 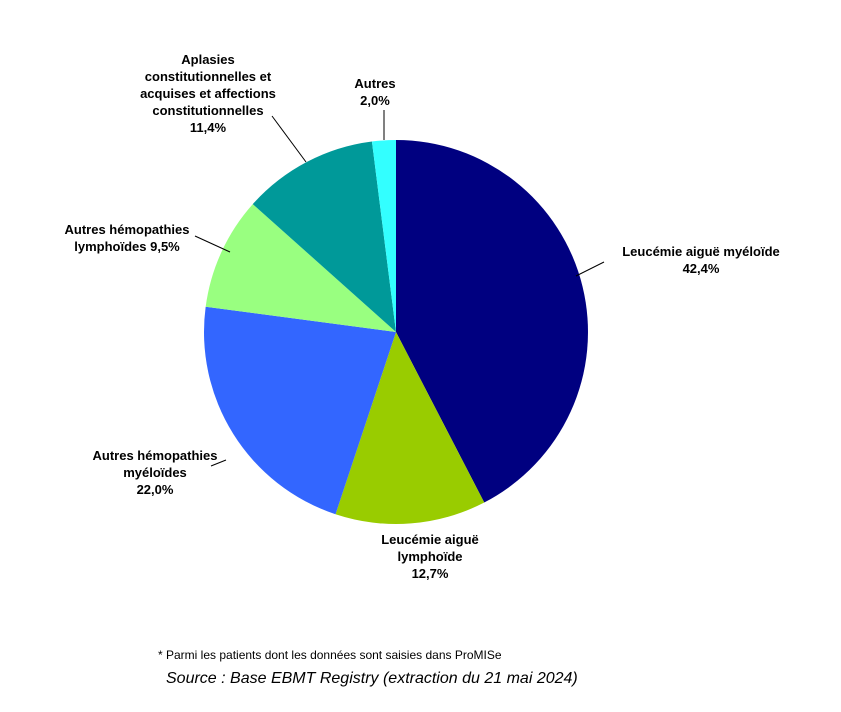 I want to click on slice-label-line: 2,0%, so click(x=375, y=100).